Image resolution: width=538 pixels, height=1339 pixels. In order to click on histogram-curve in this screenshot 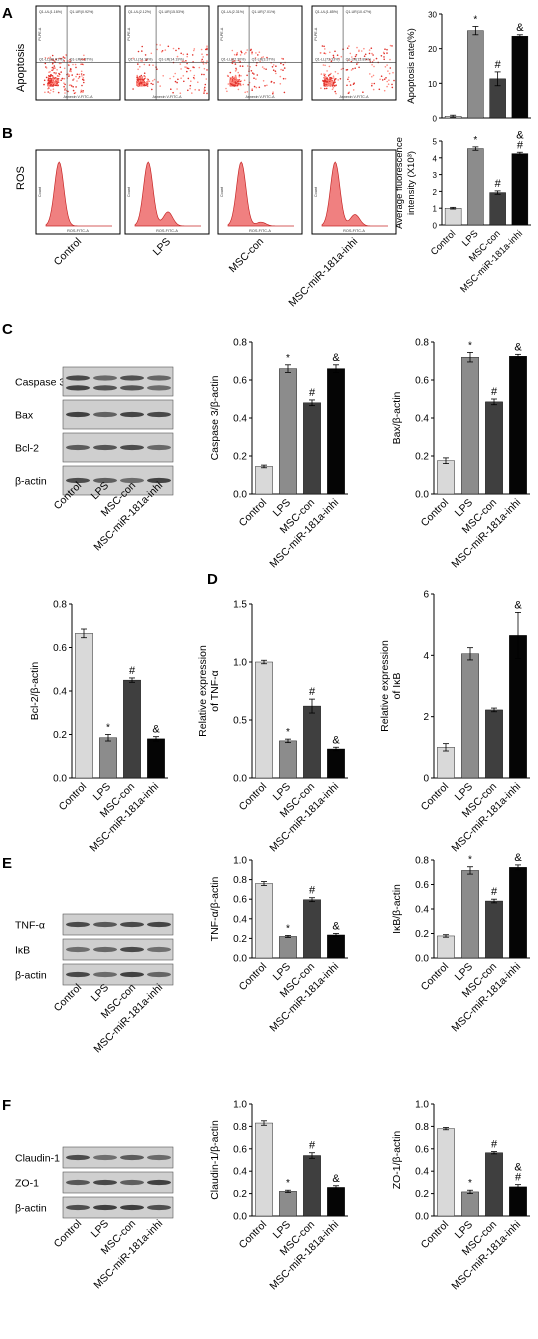, I will do `click(354, 194)`.